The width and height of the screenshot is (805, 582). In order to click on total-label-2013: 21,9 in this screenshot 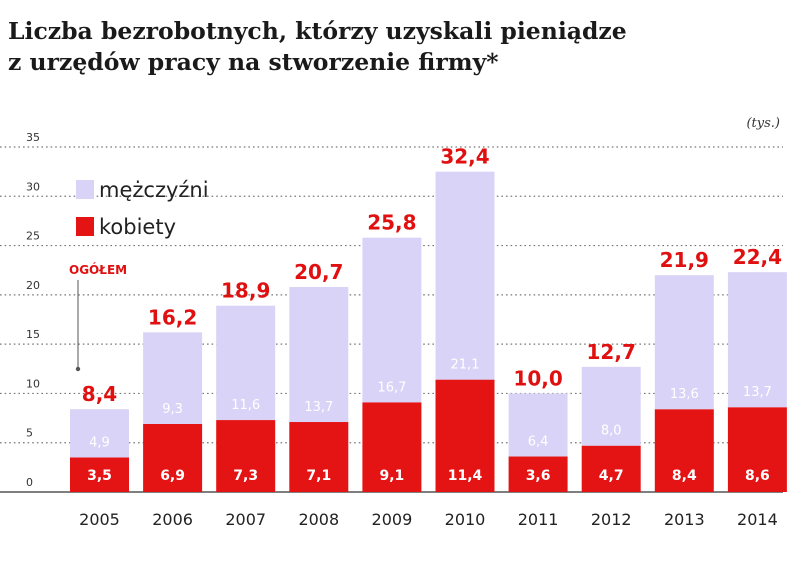, I will do `click(684, 260)`.